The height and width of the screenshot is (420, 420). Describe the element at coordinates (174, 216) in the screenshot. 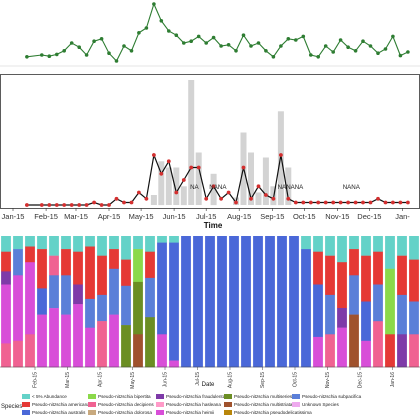

I see `middle-x-tick-label: Jun-15` at that location.